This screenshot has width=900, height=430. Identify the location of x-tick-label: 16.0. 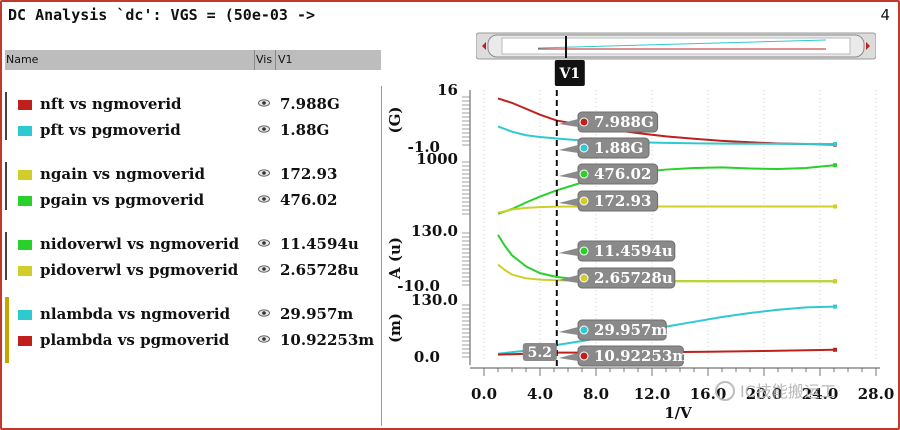
(708, 394).